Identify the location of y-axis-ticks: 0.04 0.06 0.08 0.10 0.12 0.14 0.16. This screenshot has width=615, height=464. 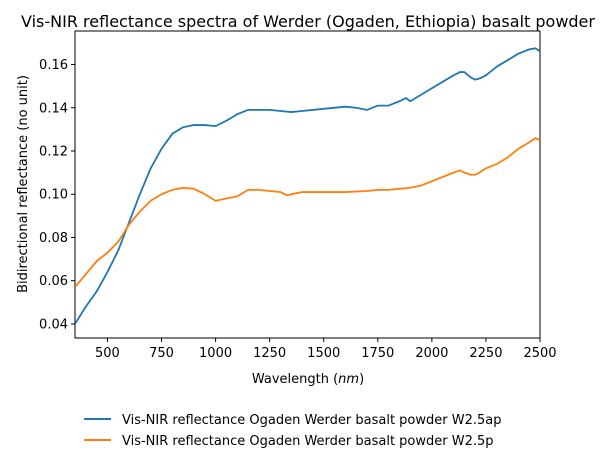
(57, 195).